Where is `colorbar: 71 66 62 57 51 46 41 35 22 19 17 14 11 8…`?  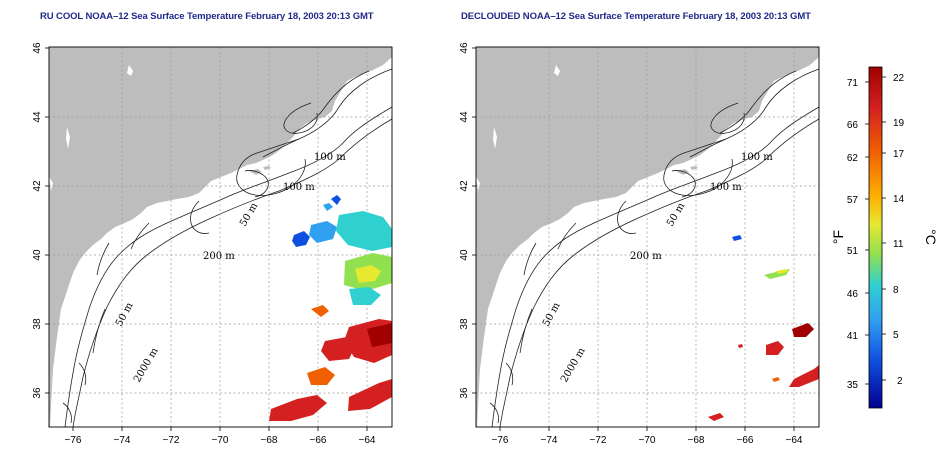
colorbar: 71 66 62 57 51 46 41 35 22 19 17 14 11 8… is located at coordinates (884, 237).